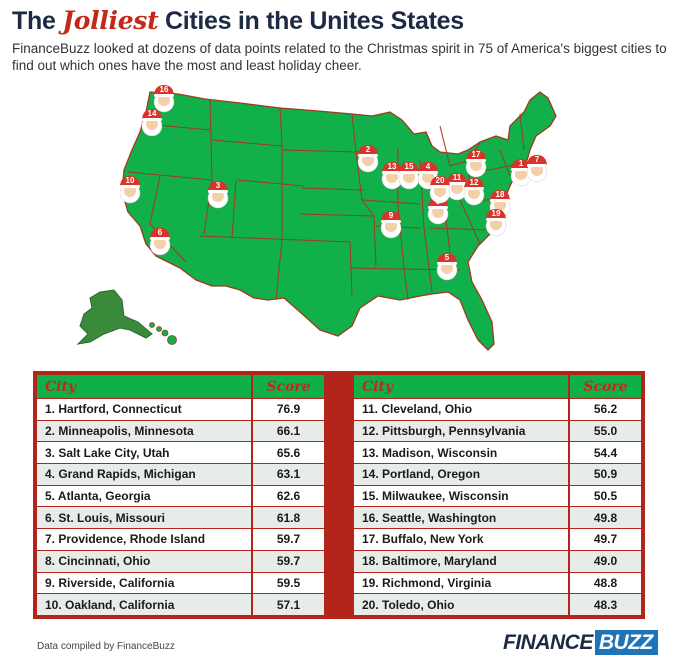 This screenshot has width=680, height=665. I want to click on table-row: 20. Toledo, Ohio 48.3, so click(497, 604).